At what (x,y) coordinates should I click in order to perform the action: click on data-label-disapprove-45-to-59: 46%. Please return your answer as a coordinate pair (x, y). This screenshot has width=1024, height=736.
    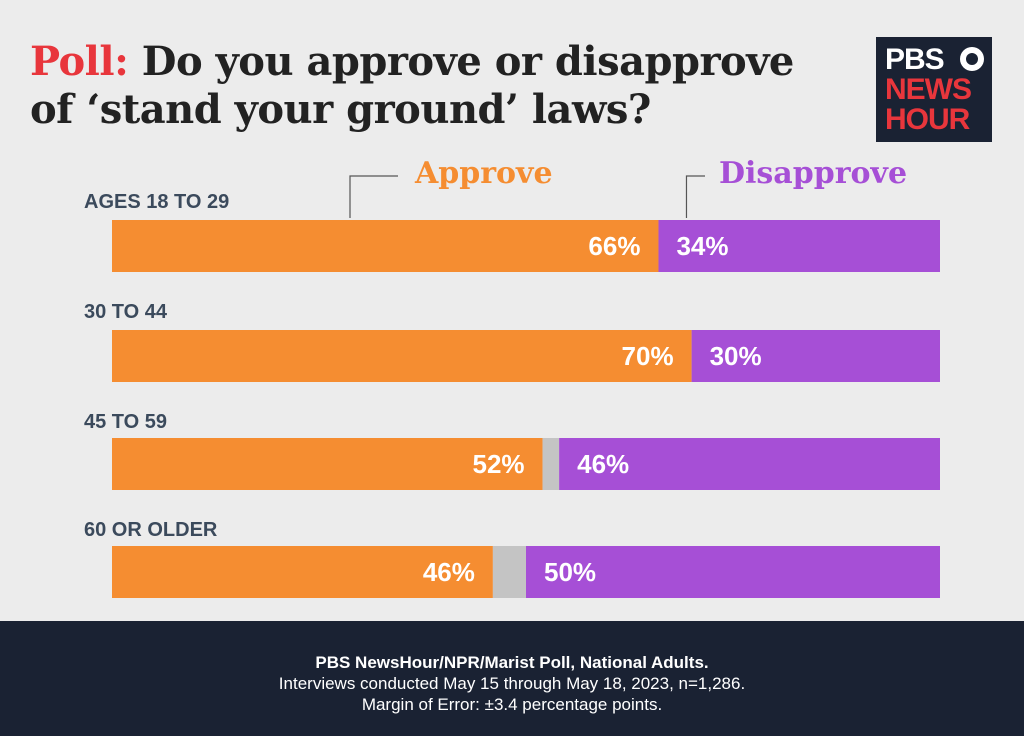
    Looking at the image, I should click on (603, 464).